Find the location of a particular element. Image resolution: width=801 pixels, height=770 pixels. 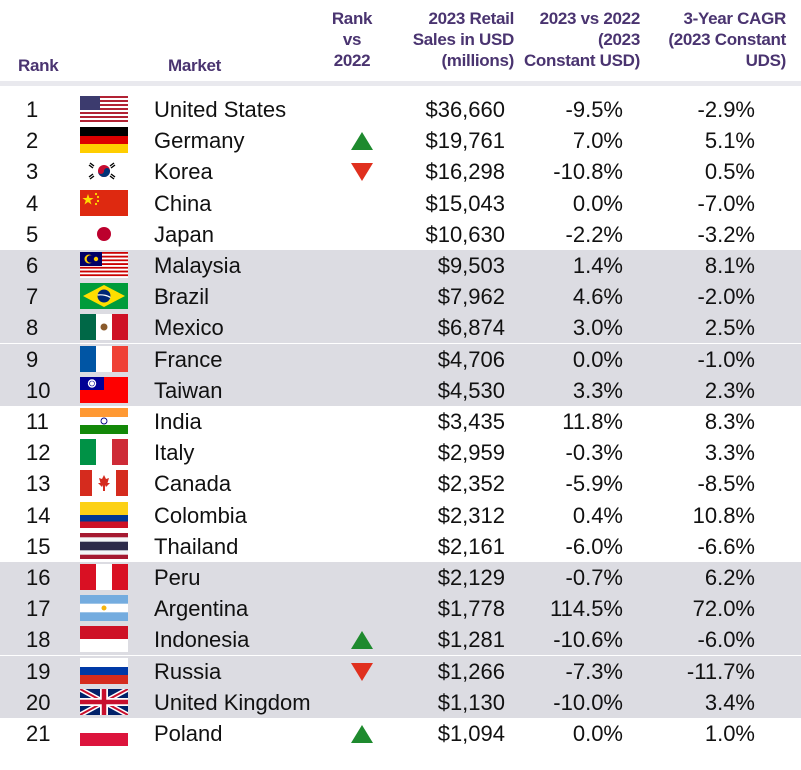

table-row: 4 China $15,043 0.0% -7.0% is located at coordinates (400, 203).